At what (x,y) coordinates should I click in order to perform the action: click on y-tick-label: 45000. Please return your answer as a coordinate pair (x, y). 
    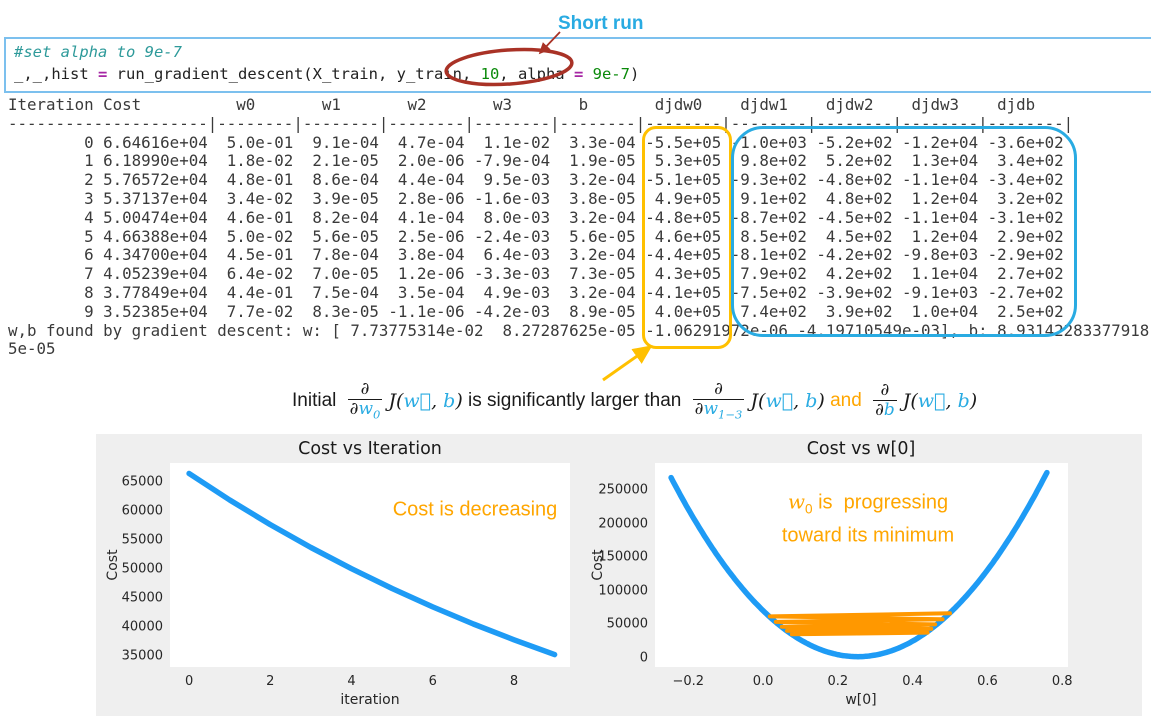
    Looking at the image, I should click on (142, 598).